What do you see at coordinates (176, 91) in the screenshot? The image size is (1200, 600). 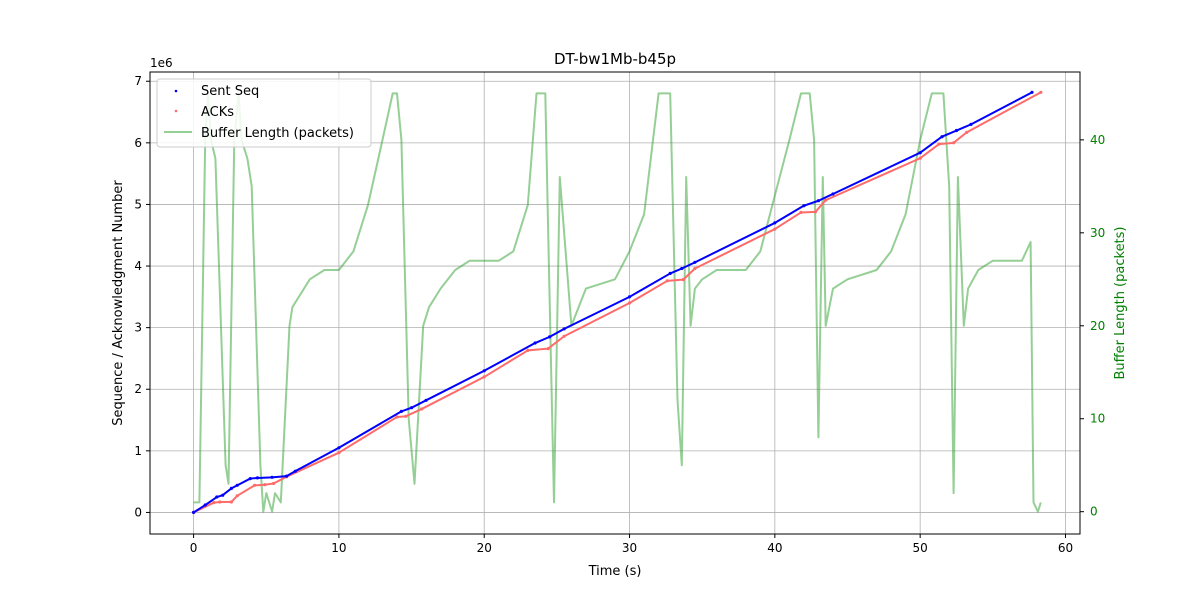 I see `legend-sent-marker` at bounding box center [176, 91].